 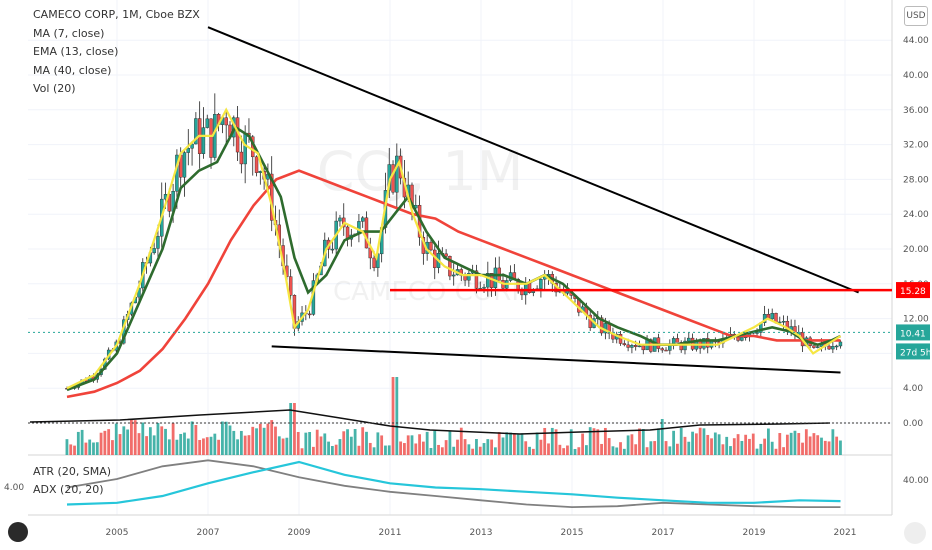 What do you see at coordinates (116, 14) in the screenshot?
I see `symbol-title: CAMECO CORP, 1M, Cboe BZX` at bounding box center [116, 14].